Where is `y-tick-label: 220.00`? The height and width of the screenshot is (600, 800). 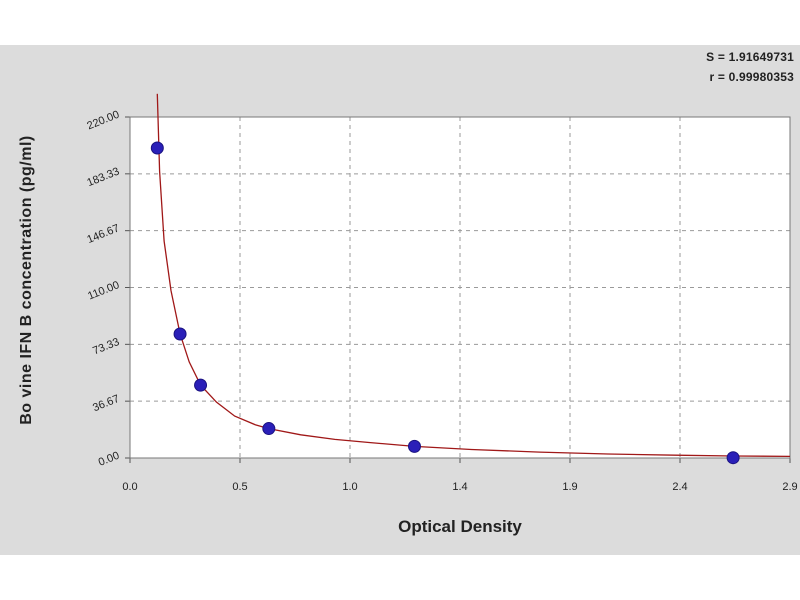 y-tick-label: 220.00 is located at coordinates (103, 121).